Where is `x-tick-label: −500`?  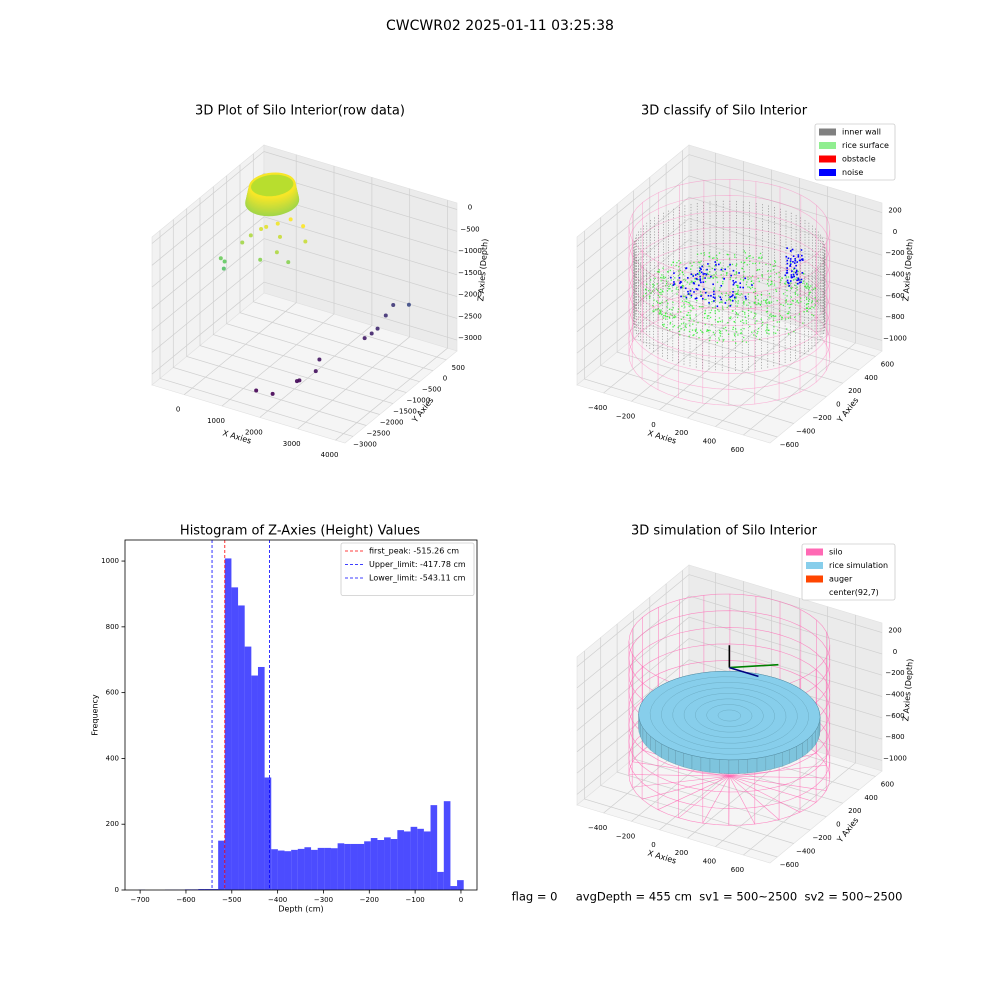
x-tick-label: −500 is located at coordinates (231, 900).